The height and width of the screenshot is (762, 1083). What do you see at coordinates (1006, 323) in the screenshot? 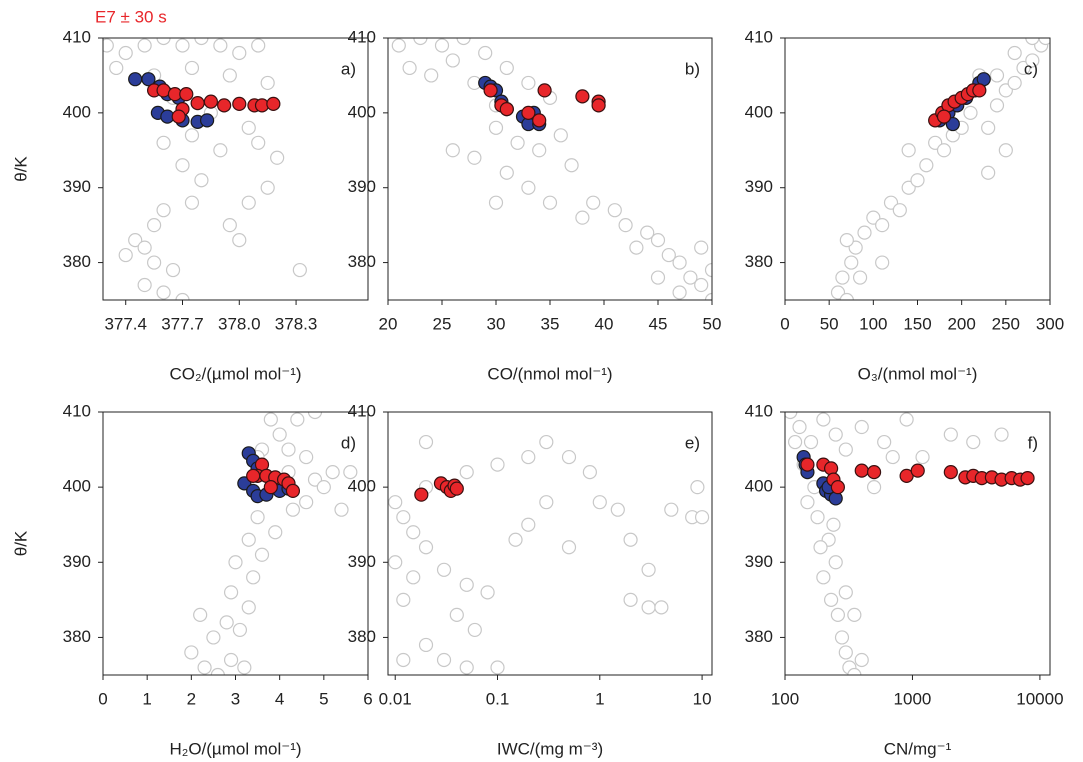
I see `x-tick-label: 250` at bounding box center [1006, 323].